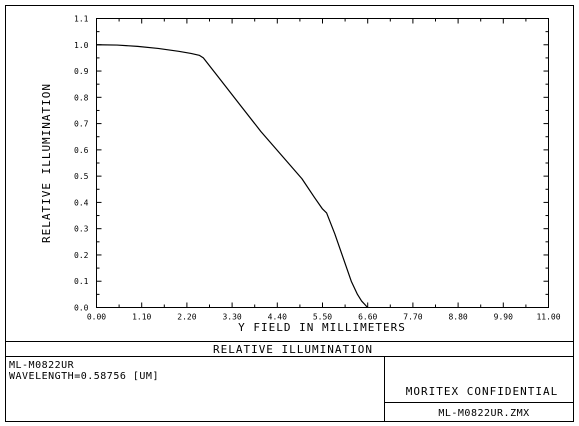 The image size is (579, 426). What do you see at coordinates (81, 229) in the screenshot?
I see `y-tick-label: 0.3` at bounding box center [81, 229].